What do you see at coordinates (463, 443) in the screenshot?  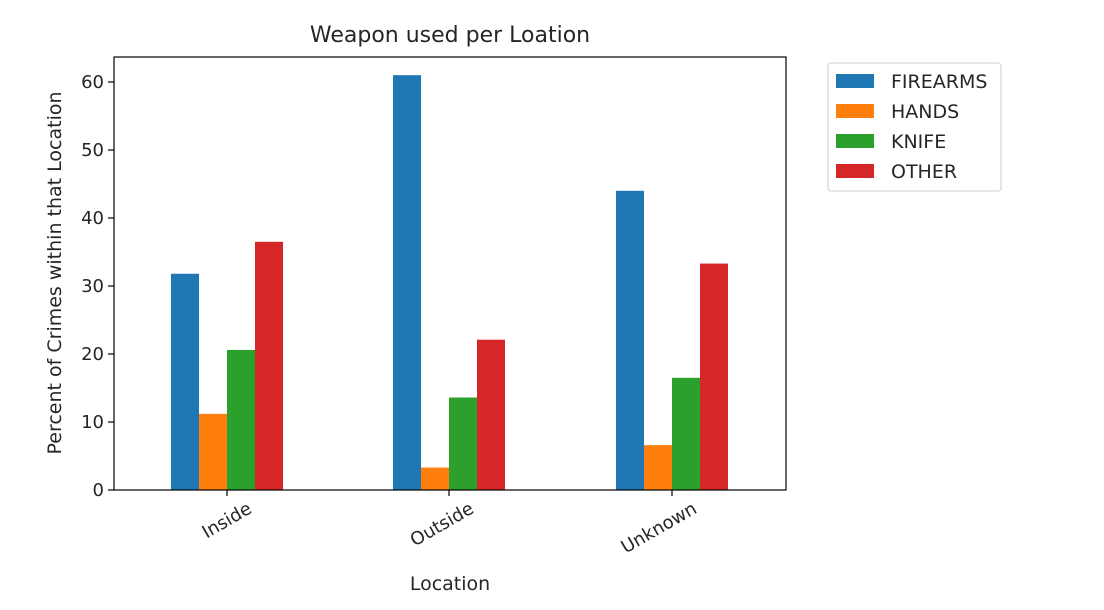 I see `bar-knife-outside` at bounding box center [463, 443].